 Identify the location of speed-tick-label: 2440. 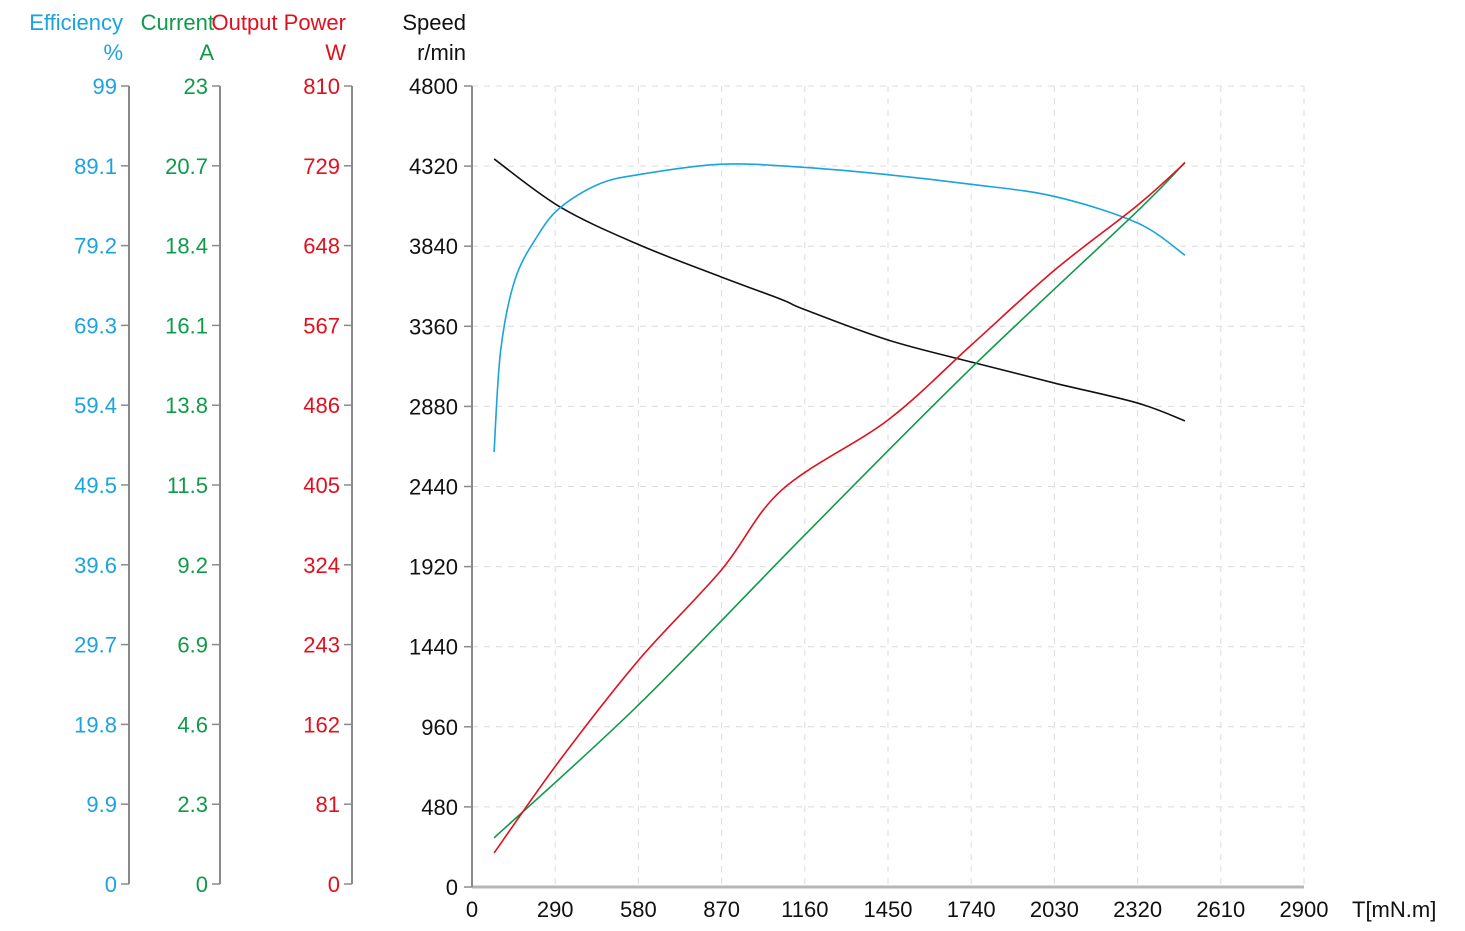
(433, 487).